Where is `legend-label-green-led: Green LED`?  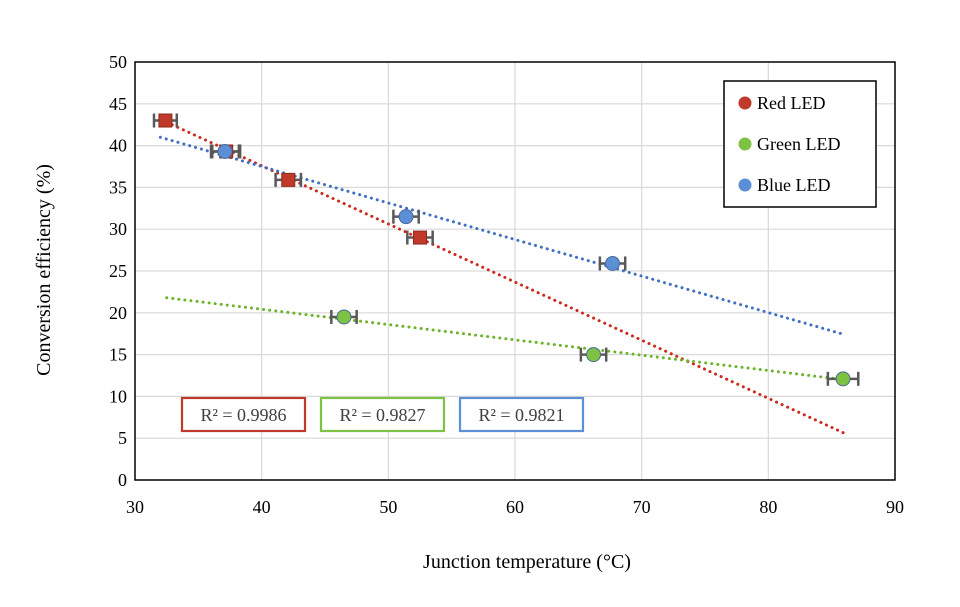
legend-label-green-led: Green LED is located at coordinates (798, 144).